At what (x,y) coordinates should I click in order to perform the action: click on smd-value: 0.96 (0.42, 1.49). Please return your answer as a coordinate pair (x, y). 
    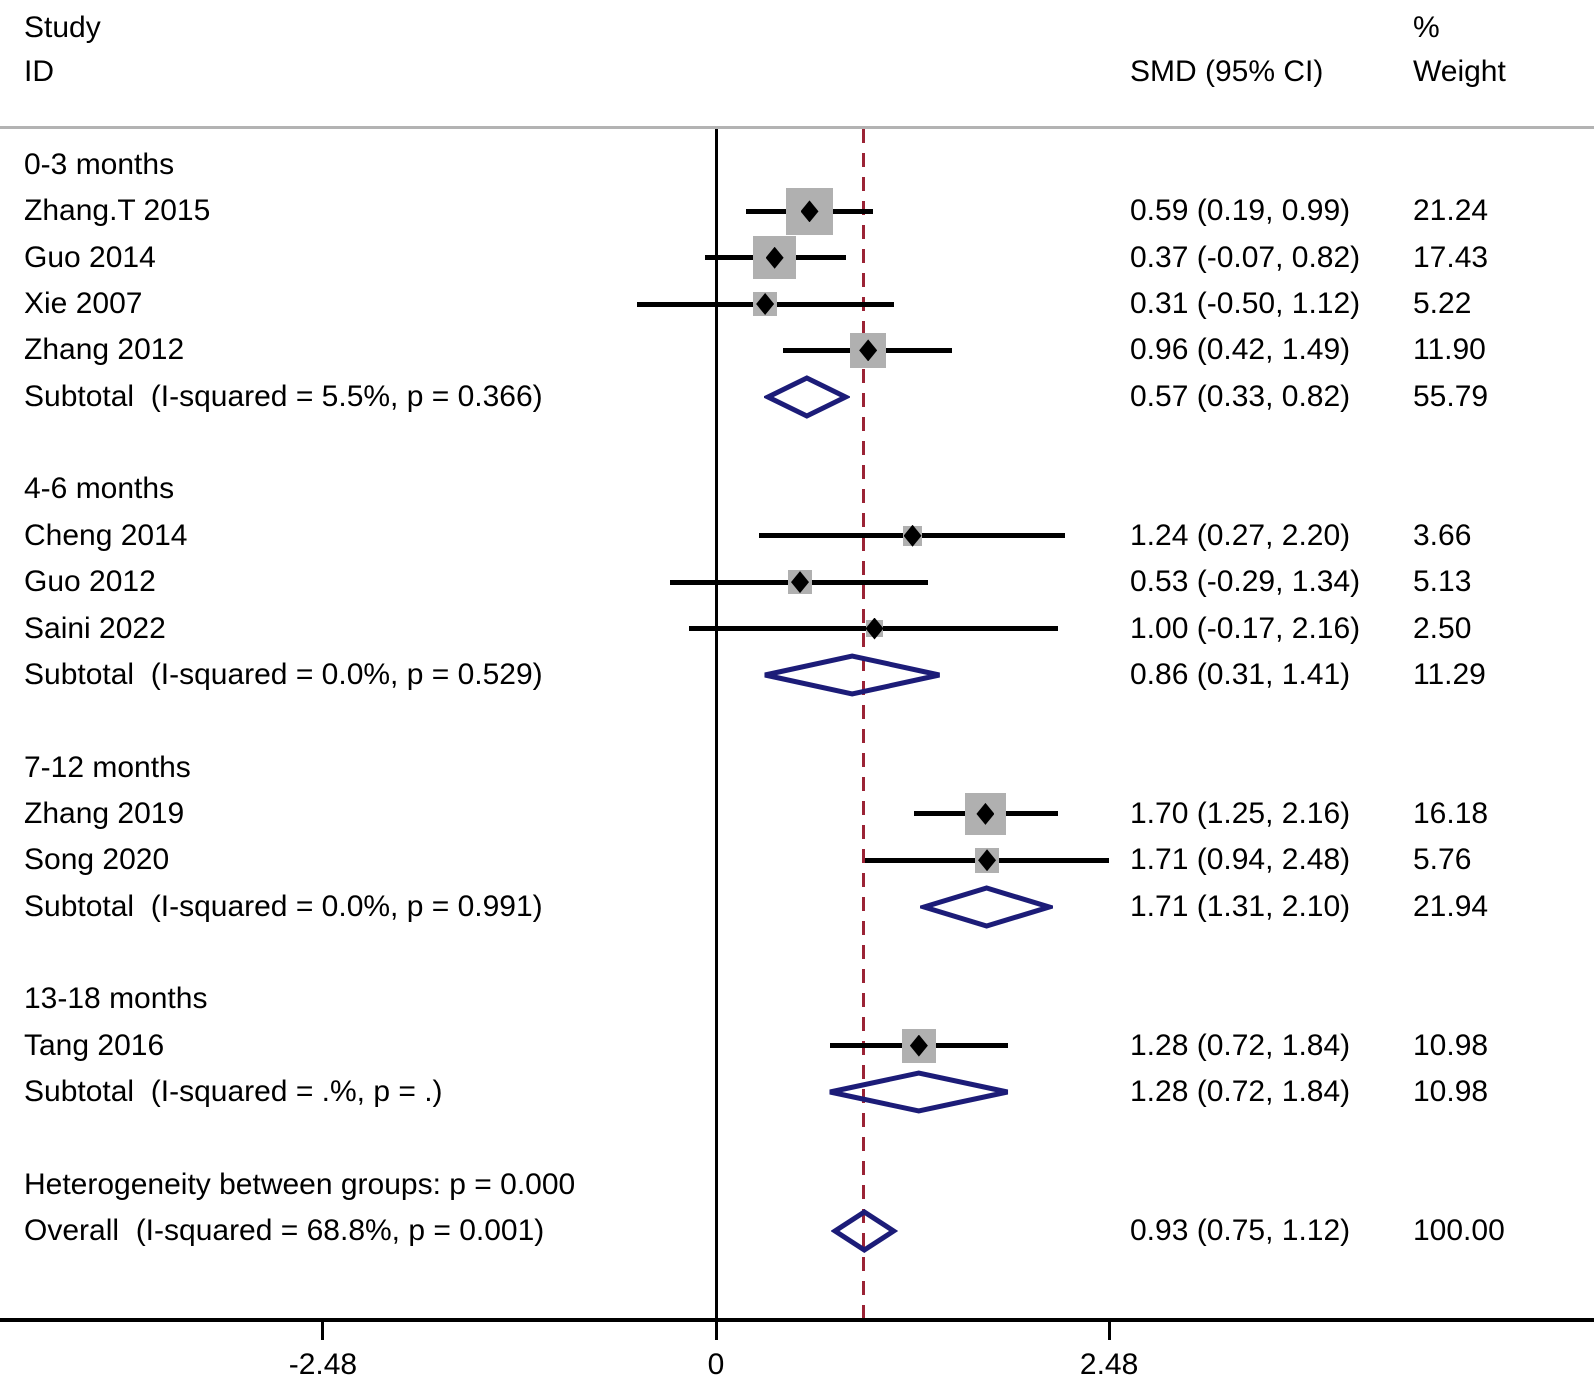
    Looking at the image, I should click on (1240, 350).